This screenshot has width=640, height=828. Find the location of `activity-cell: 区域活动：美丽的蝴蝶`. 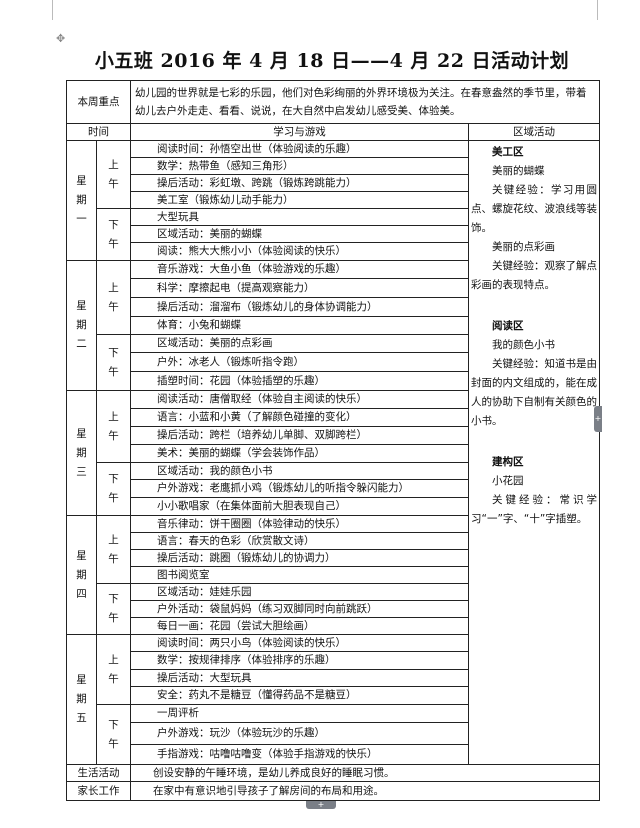

activity-cell: 区域活动：美丽的蝴蝶 is located at coordinates (299, 234).